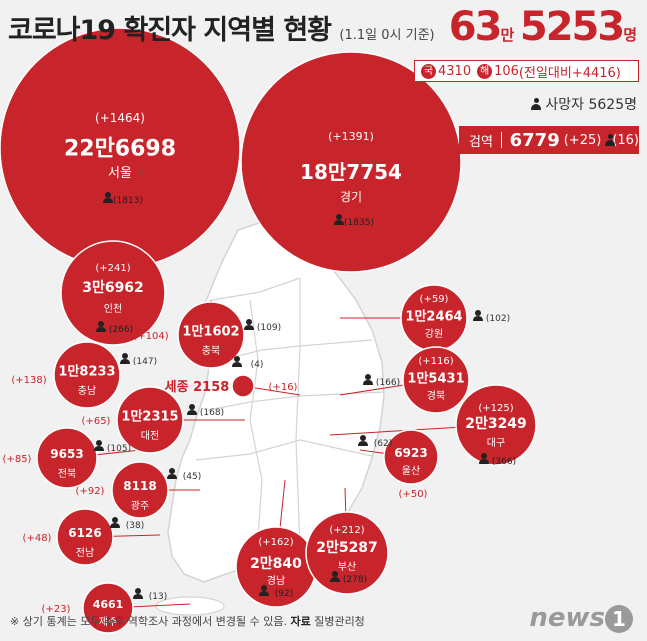 Image resolution: width=647 pixels, height=641 pixels. I want to click on domestic-count: 4310, so click(455, 71).